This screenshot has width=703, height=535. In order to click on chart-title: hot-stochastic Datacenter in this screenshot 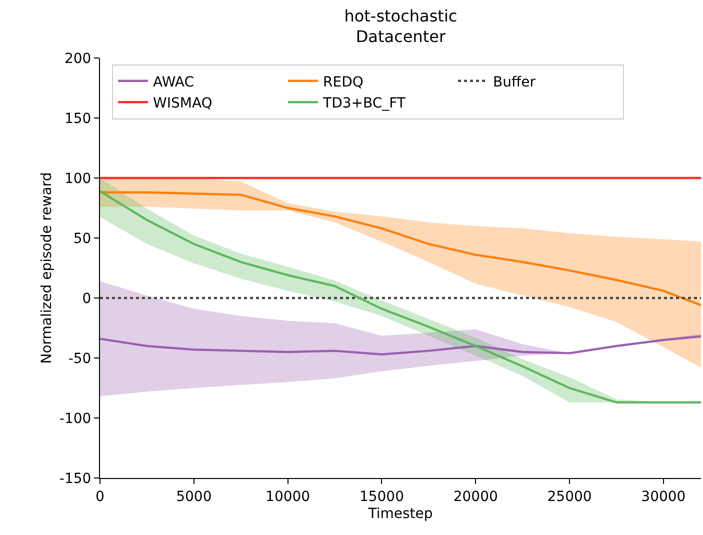, I will do `click(401, 26)`.